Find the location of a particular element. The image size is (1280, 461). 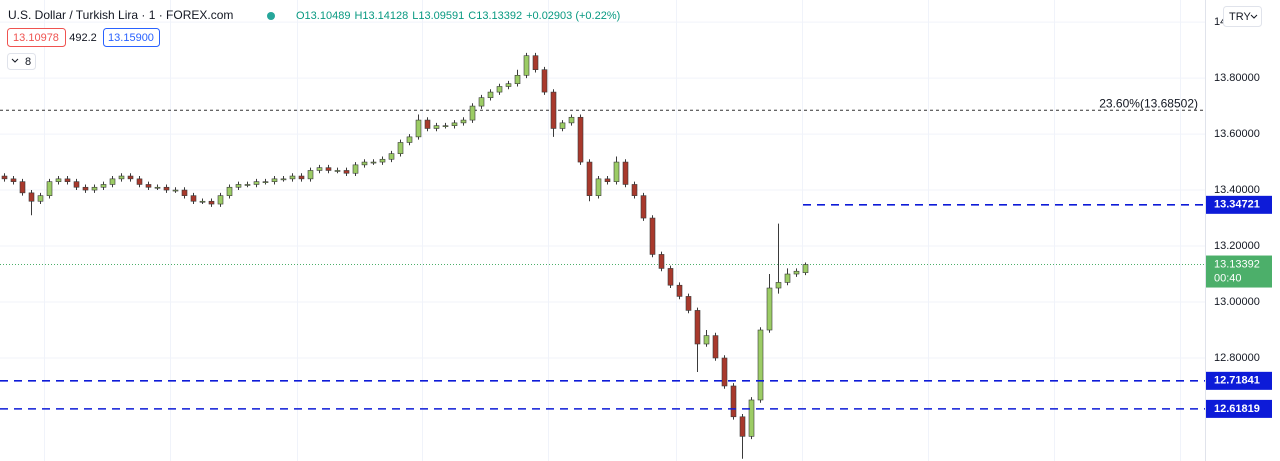

spread: 492.2 is located at coordinates (83, 38).